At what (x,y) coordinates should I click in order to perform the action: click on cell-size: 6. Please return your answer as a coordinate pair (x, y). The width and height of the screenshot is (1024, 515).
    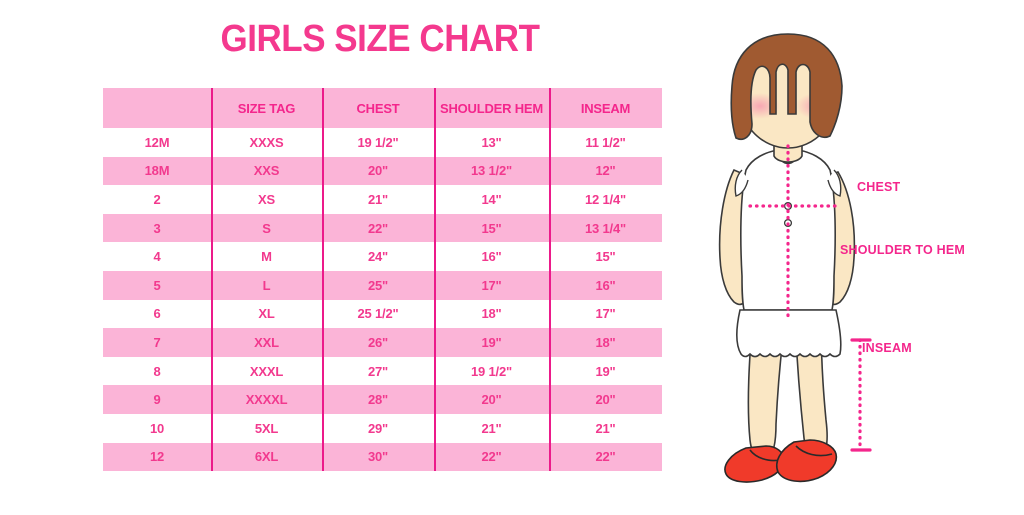
    Looking at the image, I should click on (157, 314).